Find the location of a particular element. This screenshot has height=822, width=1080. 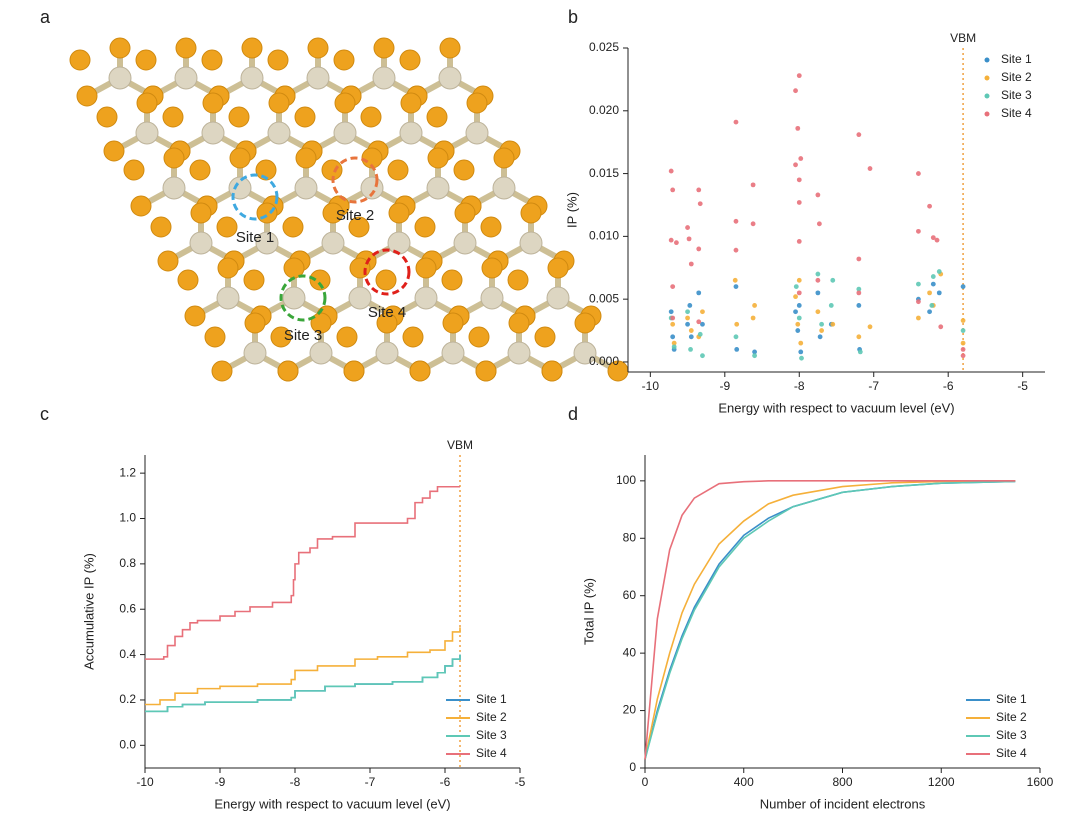

y-axis-label: Accumulative IP (%) is located at coordinates (88, 611).